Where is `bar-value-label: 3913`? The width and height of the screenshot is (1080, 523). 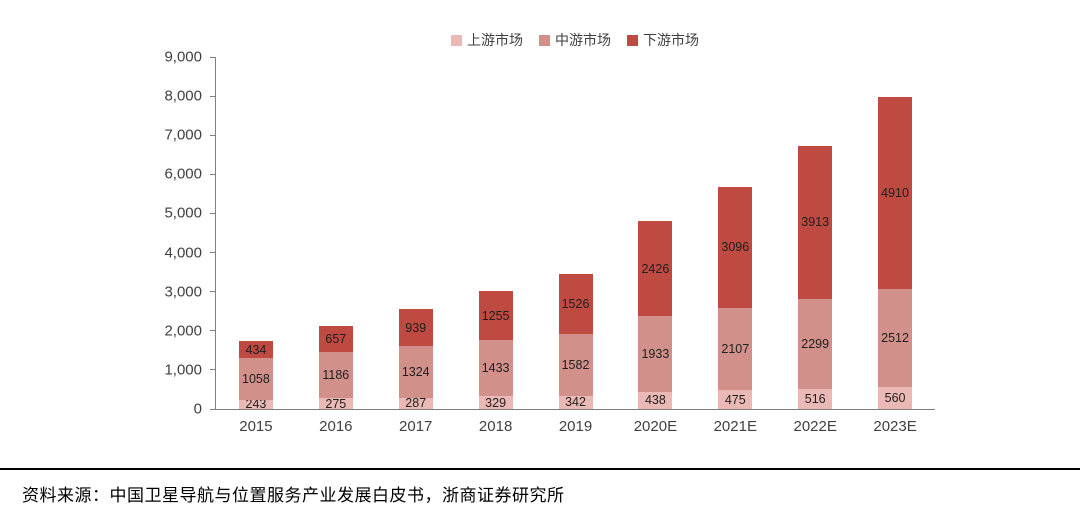 bar-value-label: 3913 is located at coordinates (815, 222).